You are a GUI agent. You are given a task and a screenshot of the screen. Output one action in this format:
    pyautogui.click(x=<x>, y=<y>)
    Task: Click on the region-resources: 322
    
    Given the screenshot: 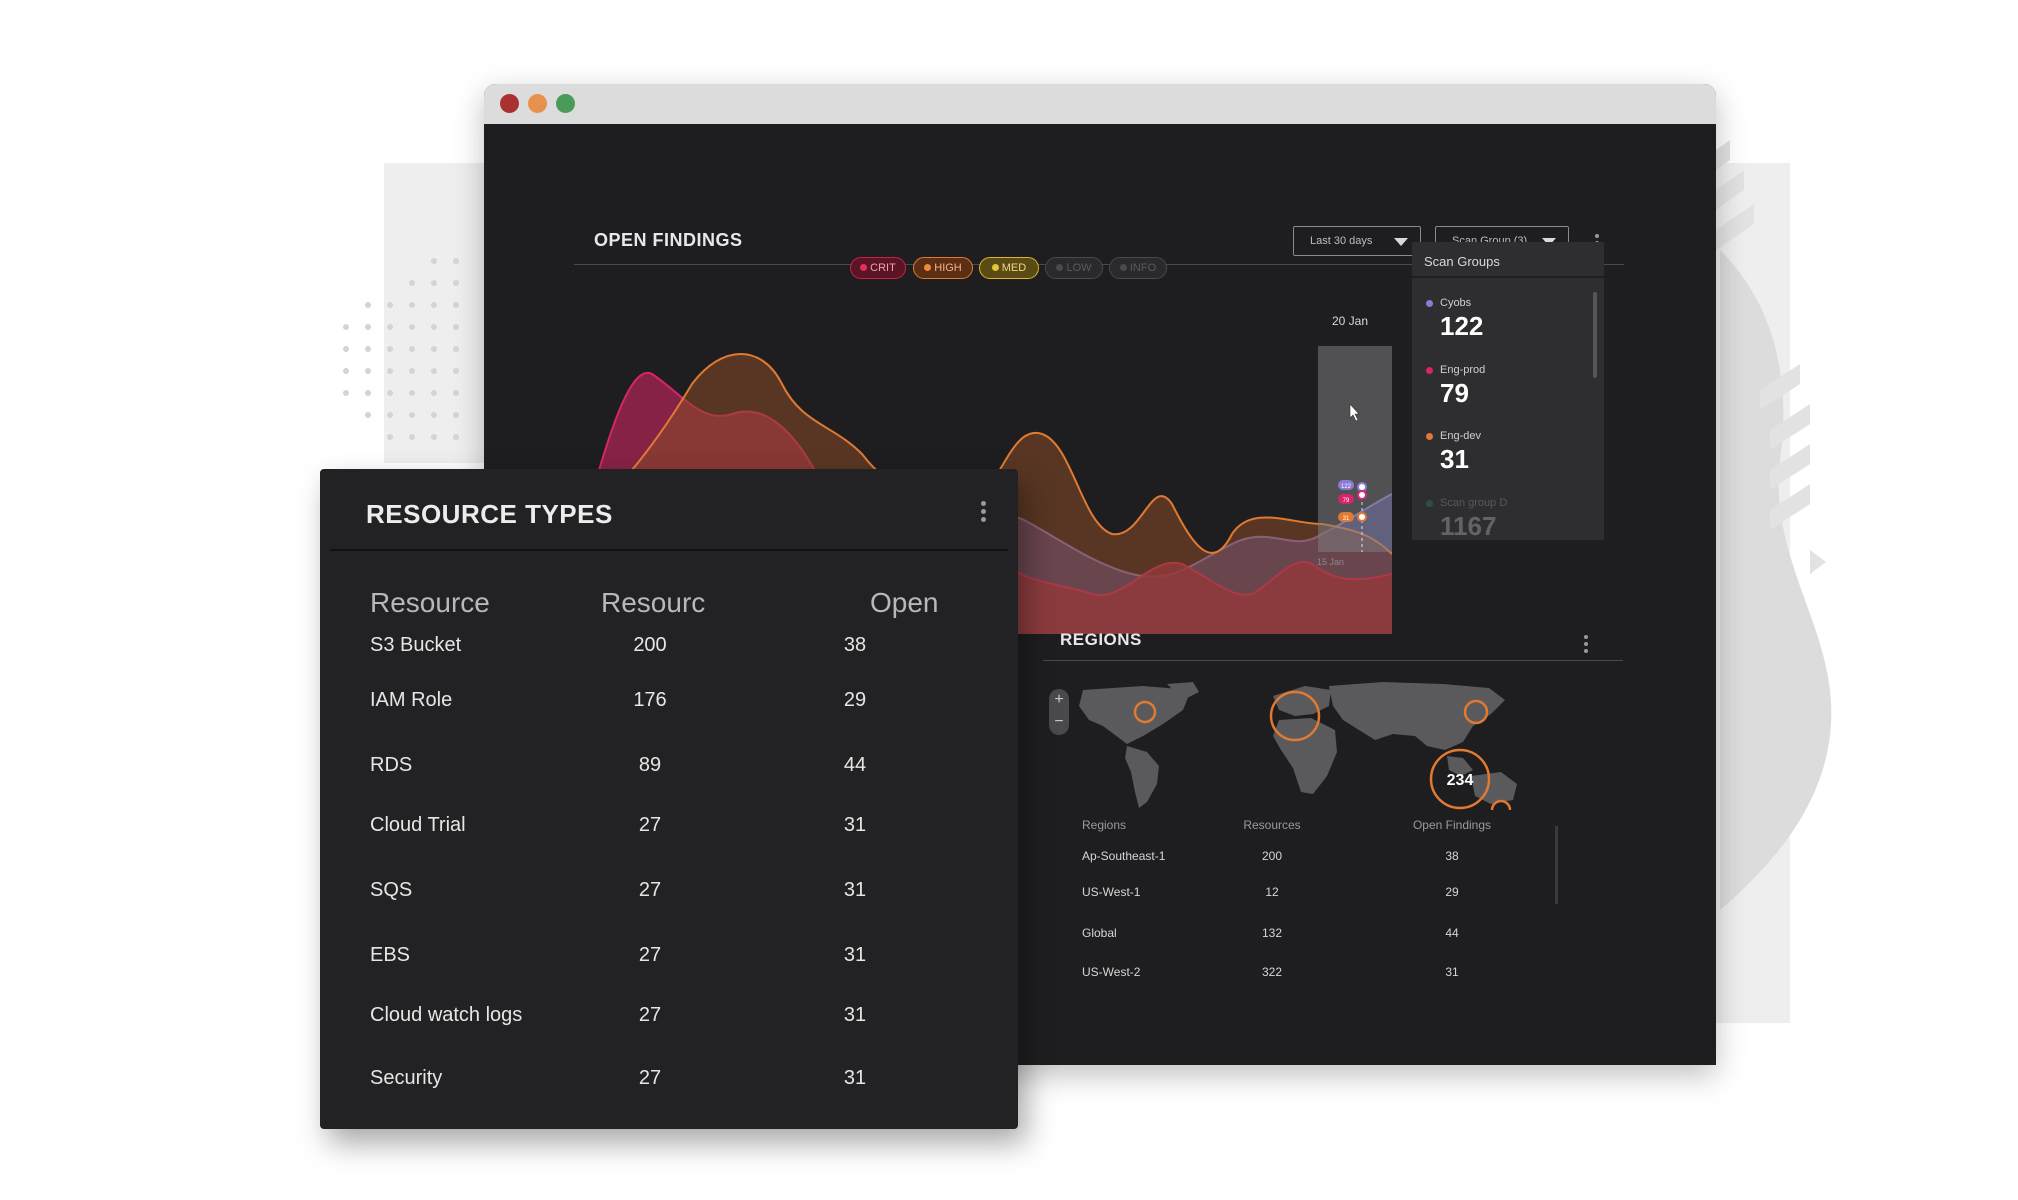 What is the action you would take?
    pyautogui.click(x=1272, y=972)
    